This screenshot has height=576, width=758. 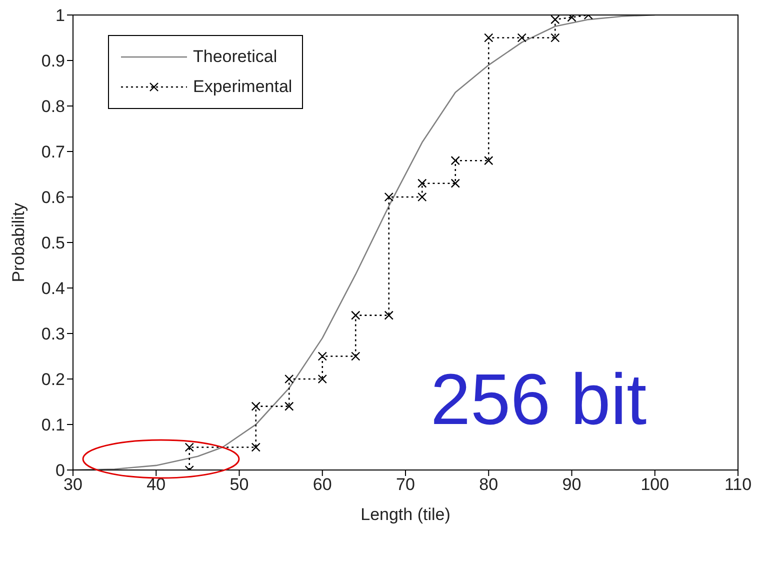 I want to click on y-tick-label: 0.9, so click(x=53, y=61).